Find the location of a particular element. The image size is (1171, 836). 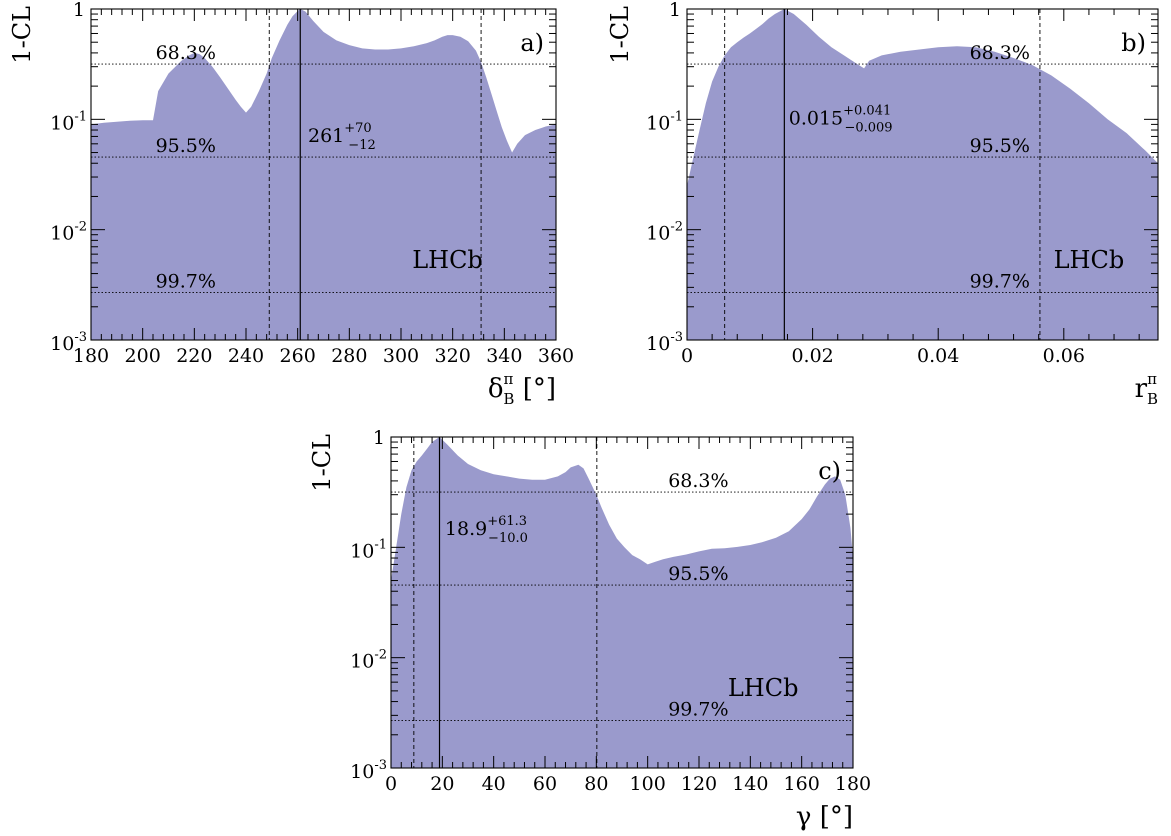

x-tick-label: 240 is located at coordinates (246, 356).